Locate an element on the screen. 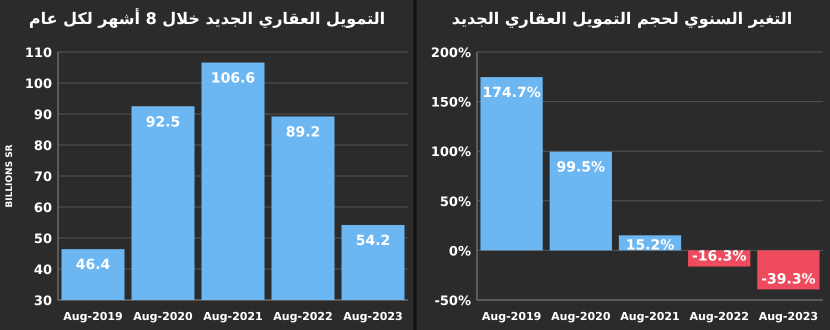 The image size is (830, 330). data-label: 89.2 is located at coordinates (303, 132).